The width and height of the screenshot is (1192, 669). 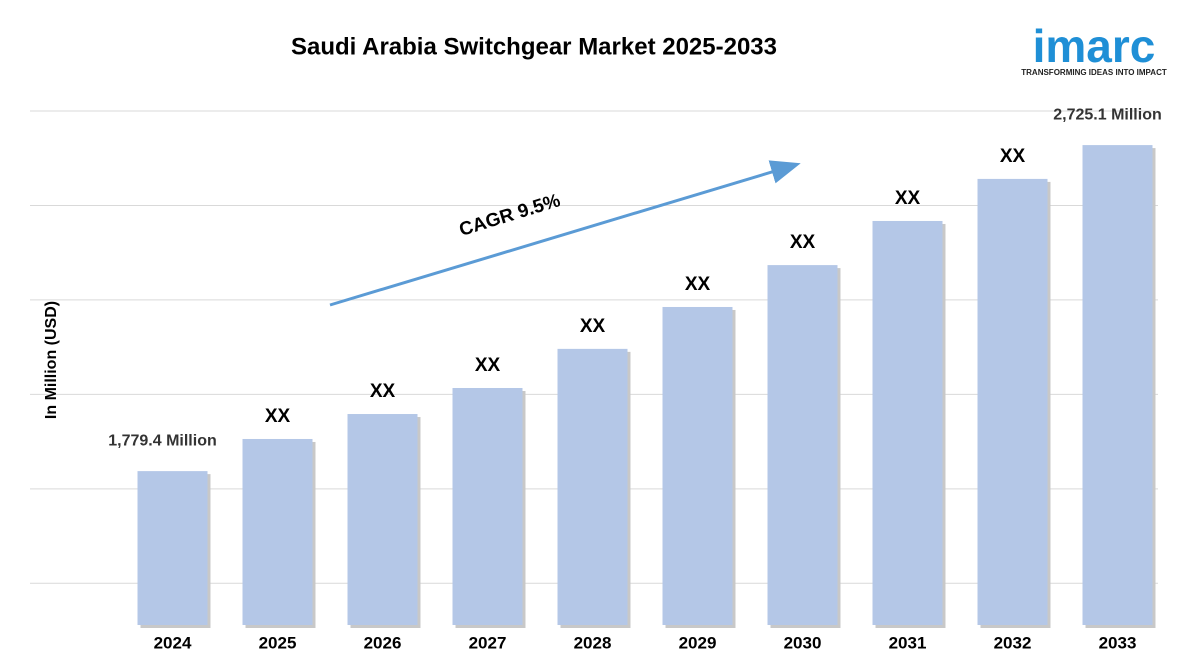 I want to click on x-tick-label: 2028, so click(x=593, y=642).